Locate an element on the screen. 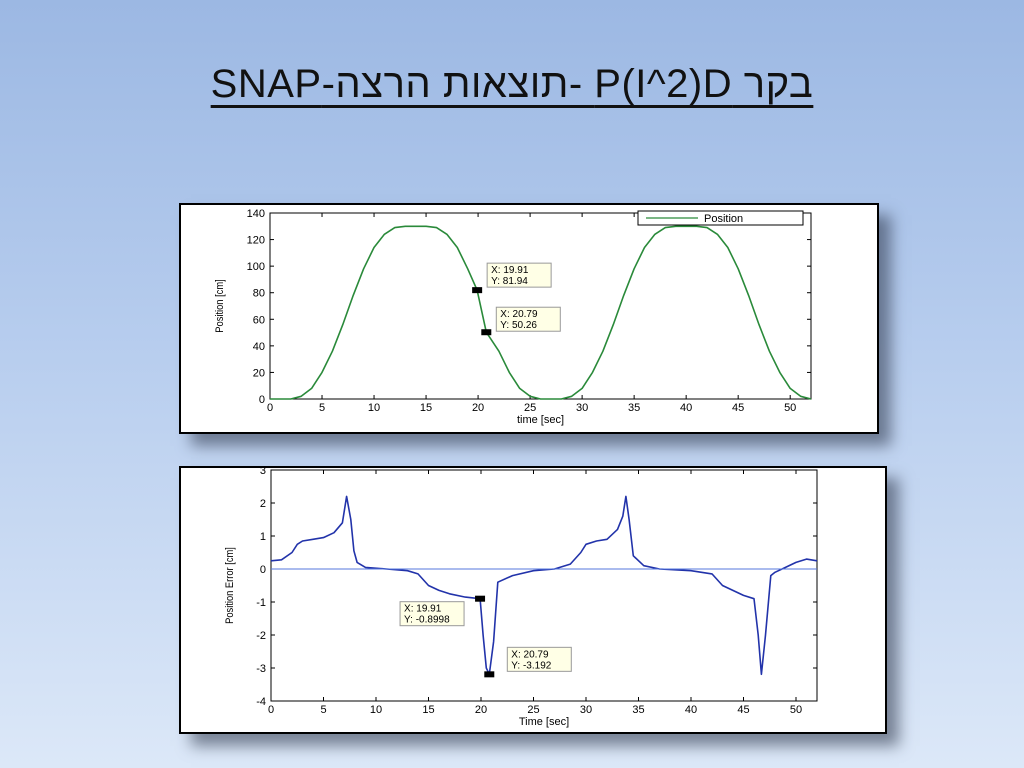 The image size is (1024, 768). datatip-y-label: Y: -3.192 is located at coordinates (531, 665).